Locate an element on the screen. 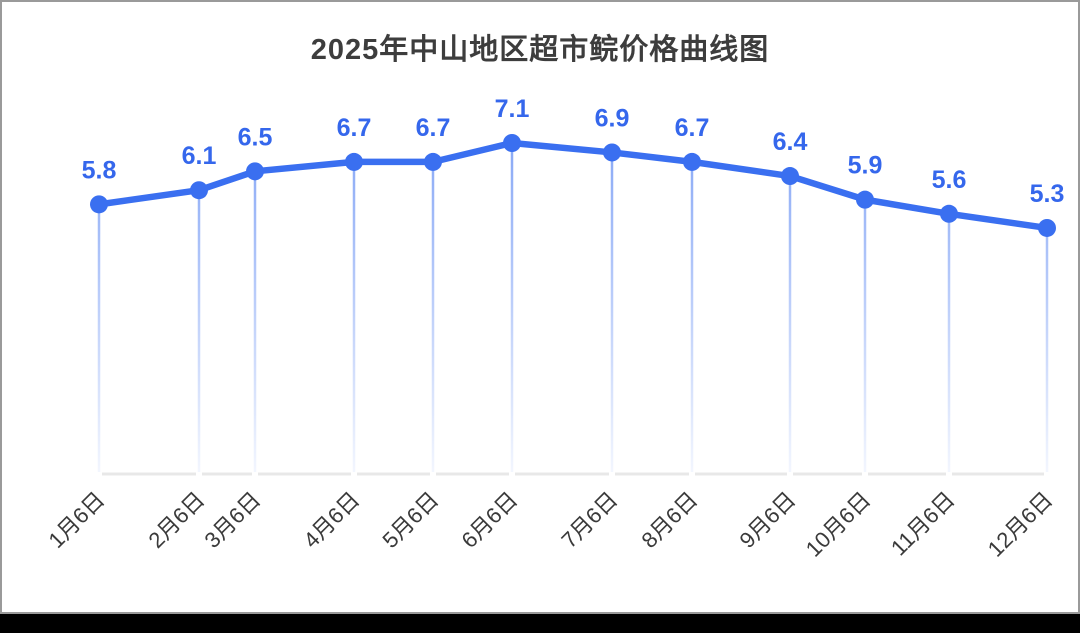 The height and width of the screenshot is (633, 1080). x-axis-label: 5月6日 is located at coordinates (410, 520).